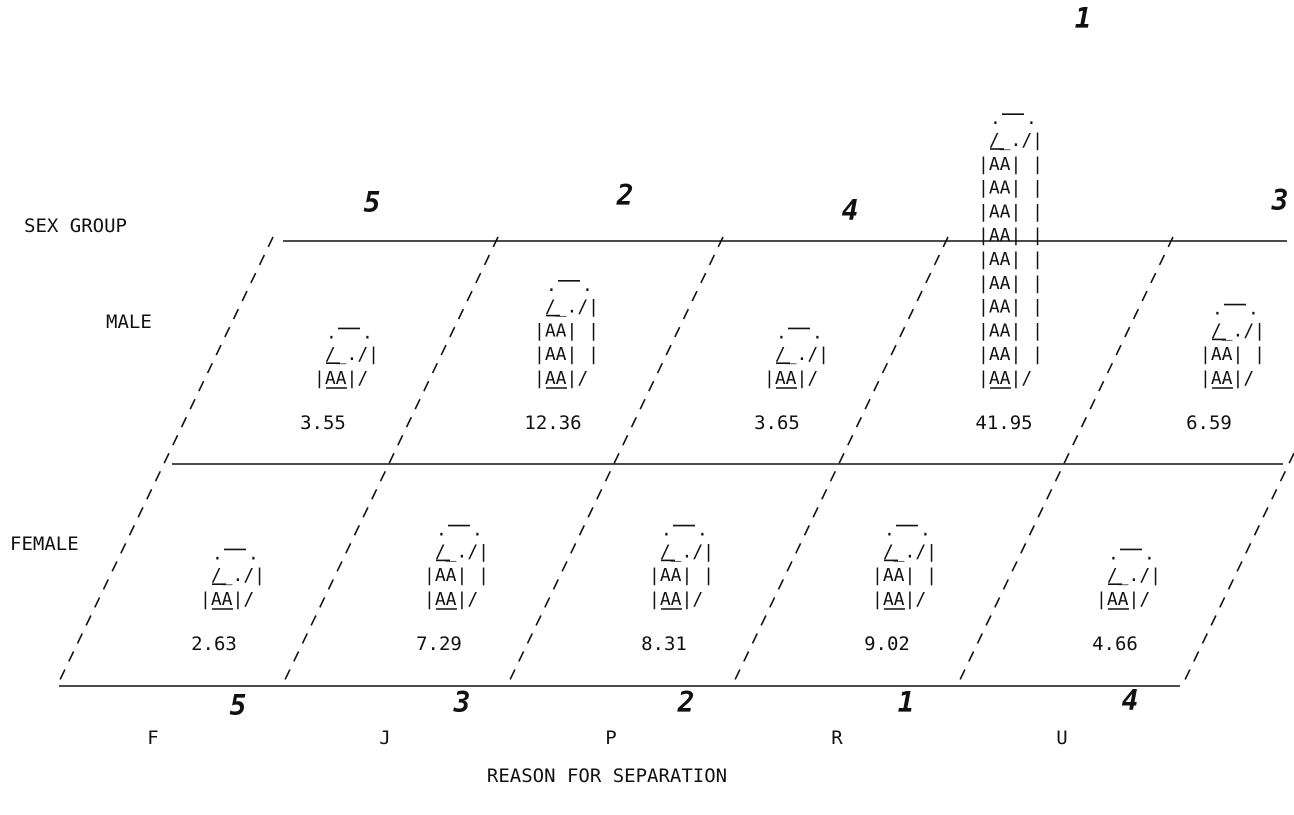 The height and width of the screenshot is (815, 1294). I want to click on bar-female-j: |AA|/ |AA| | /_./|.., so click(456, 565).